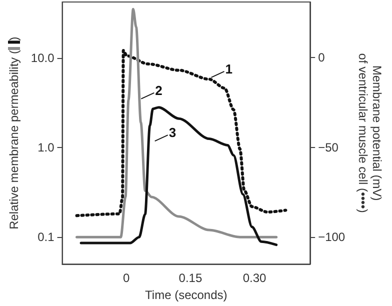 This screenshot has width=392, height=306. I want to click on annotation: 1, so click(228, 68).